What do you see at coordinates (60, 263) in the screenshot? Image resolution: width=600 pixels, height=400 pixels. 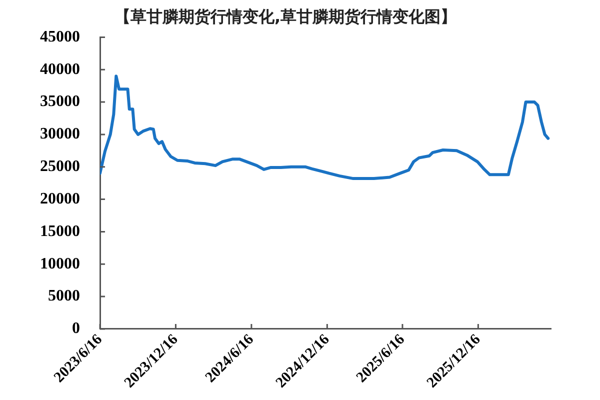 I see `y-tick-label: 10000` at bounding box center [60, 263].